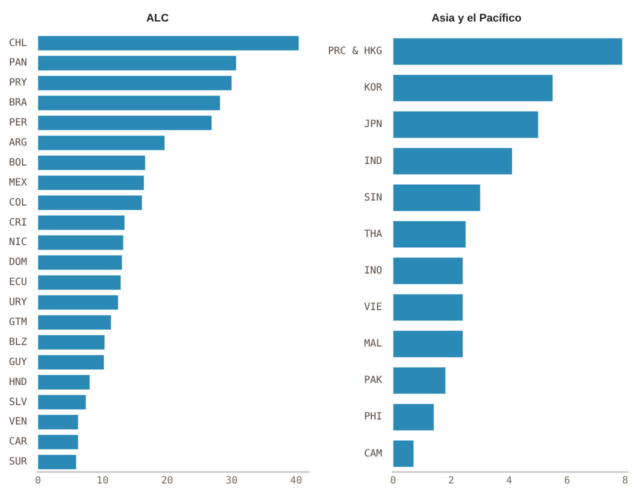 The width and height of the screenshot is (638, 494). I want to click on y-tick-label: VEN, so click(18, 422).